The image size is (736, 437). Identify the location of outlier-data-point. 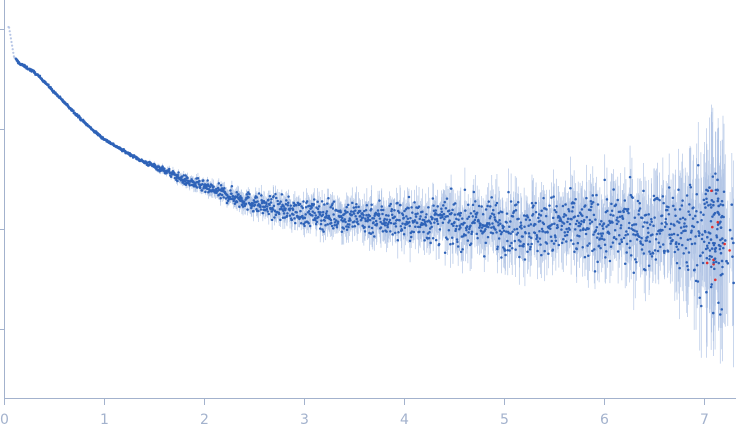
(729, 250).